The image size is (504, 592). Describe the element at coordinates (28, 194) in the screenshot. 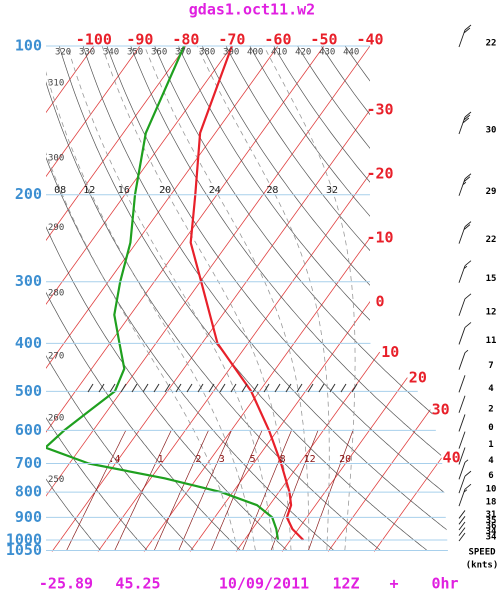

I see `y-tick-label: 200` at that location.